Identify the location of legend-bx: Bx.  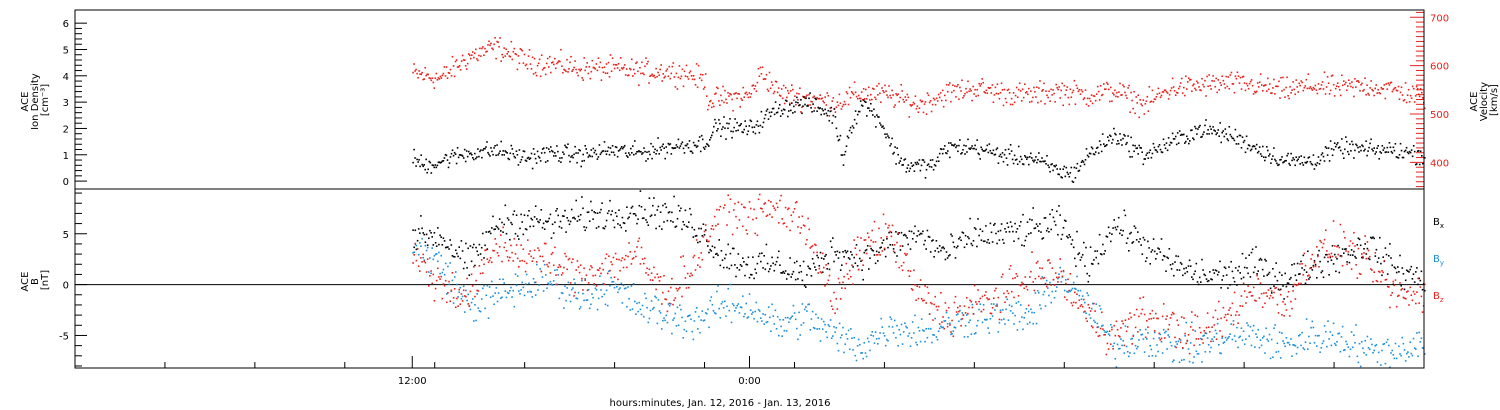
(1438, 223).